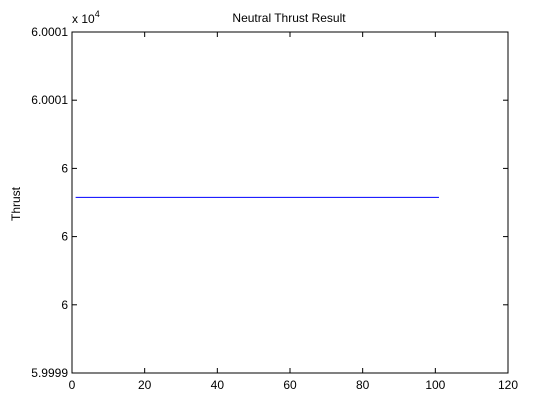 The width and height of the screenshot is (560, 420). I want to click on y-tick-label: 5.9999, so click(49, 373).